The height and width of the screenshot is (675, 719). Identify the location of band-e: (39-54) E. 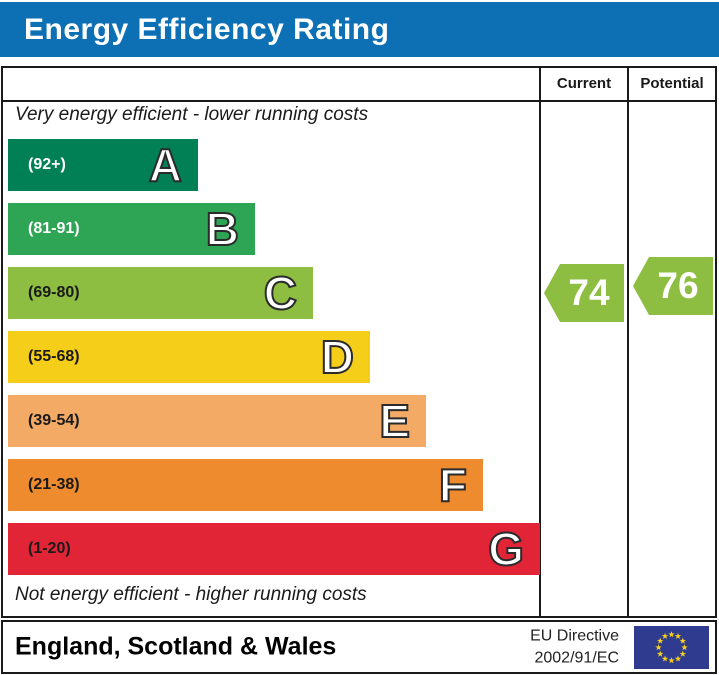
(217, 421).